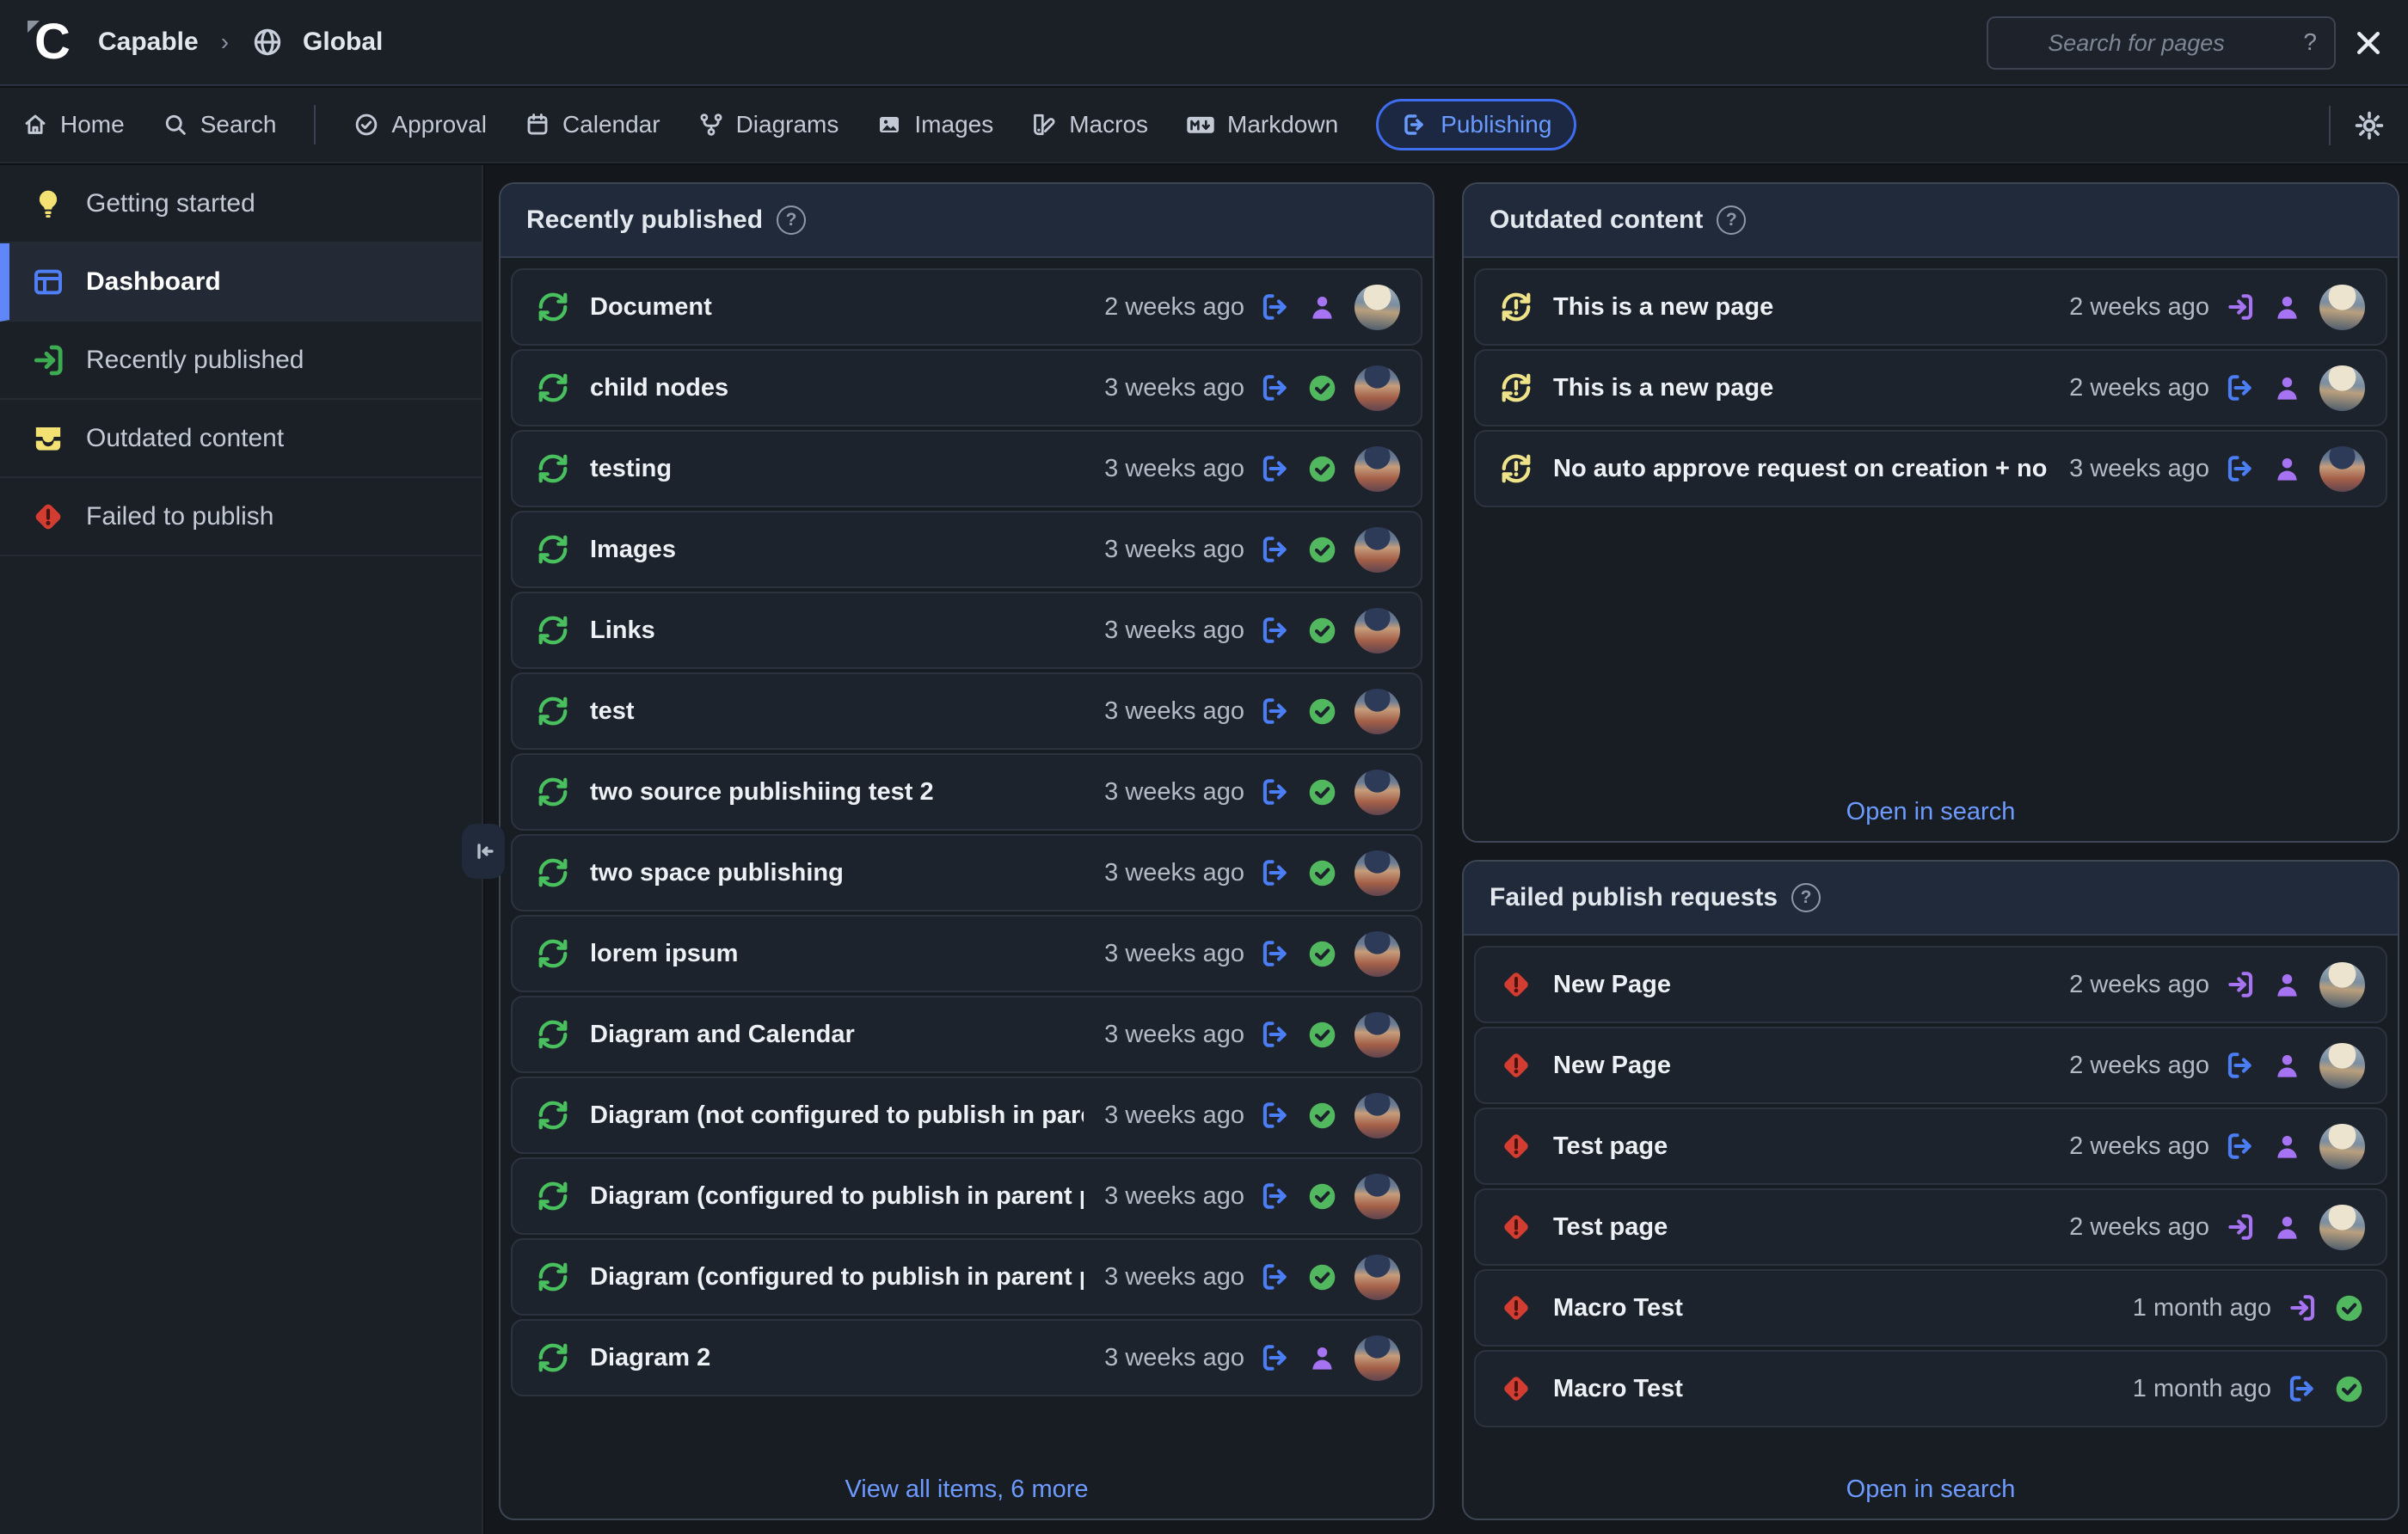 This screenshot has width=2408, height=1534. I want to click on sidebar-item-recently-published: Recently published, so click(241, 361).